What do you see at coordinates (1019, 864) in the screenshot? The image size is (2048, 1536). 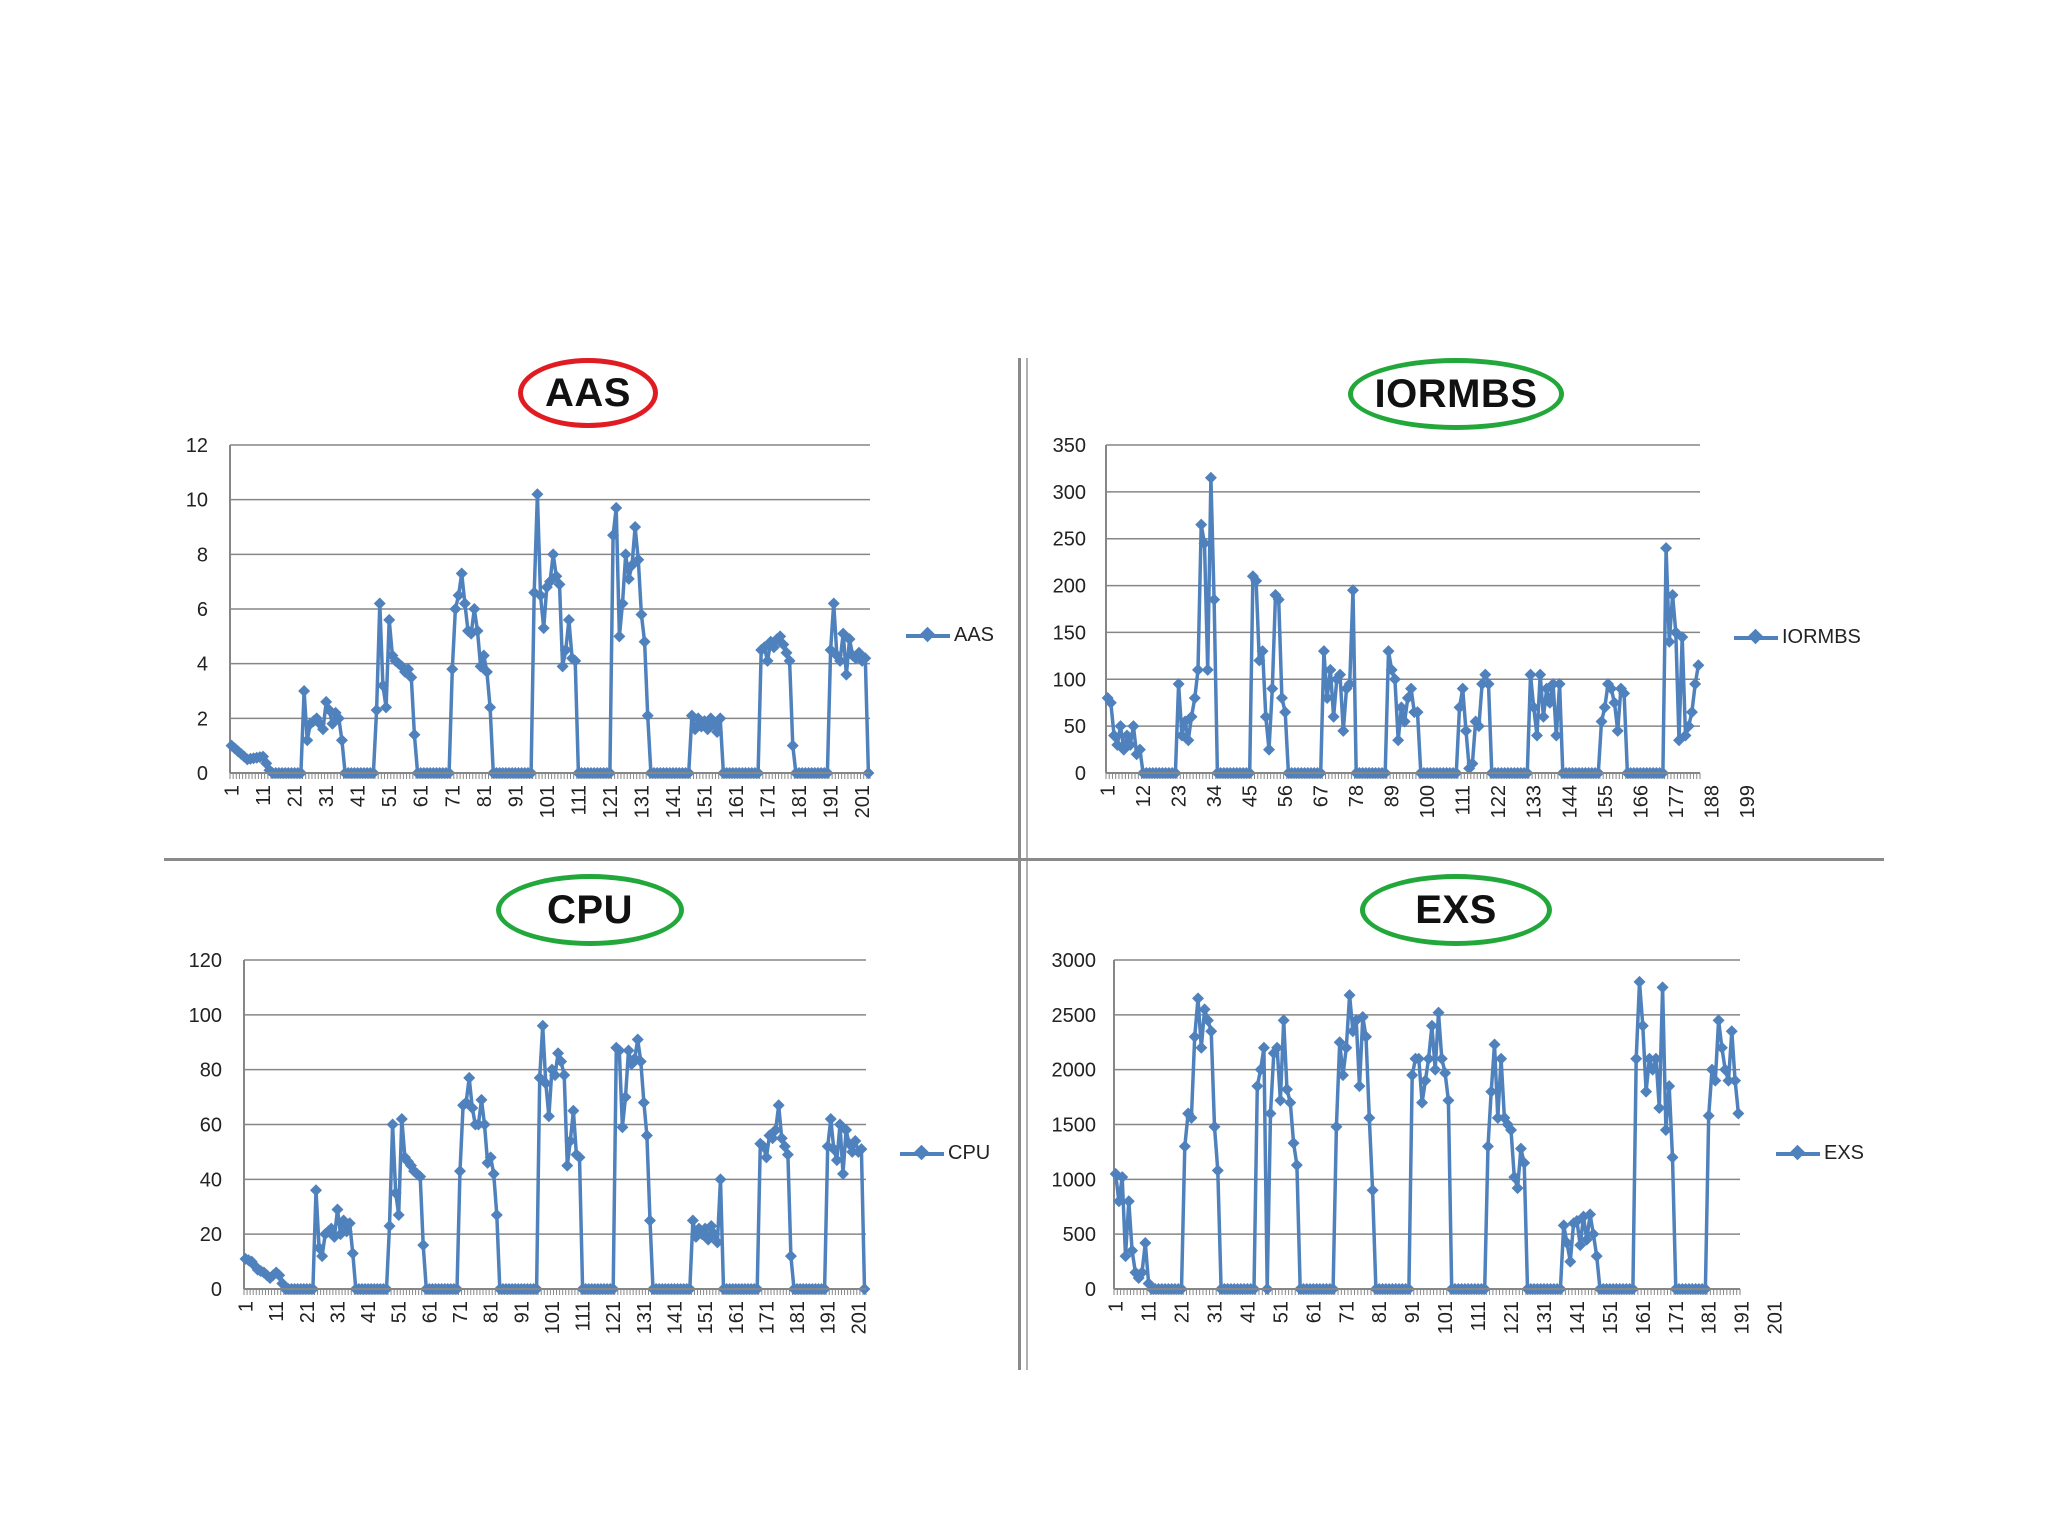 I see `vertical-divider` at bounding box center [1019, 864].